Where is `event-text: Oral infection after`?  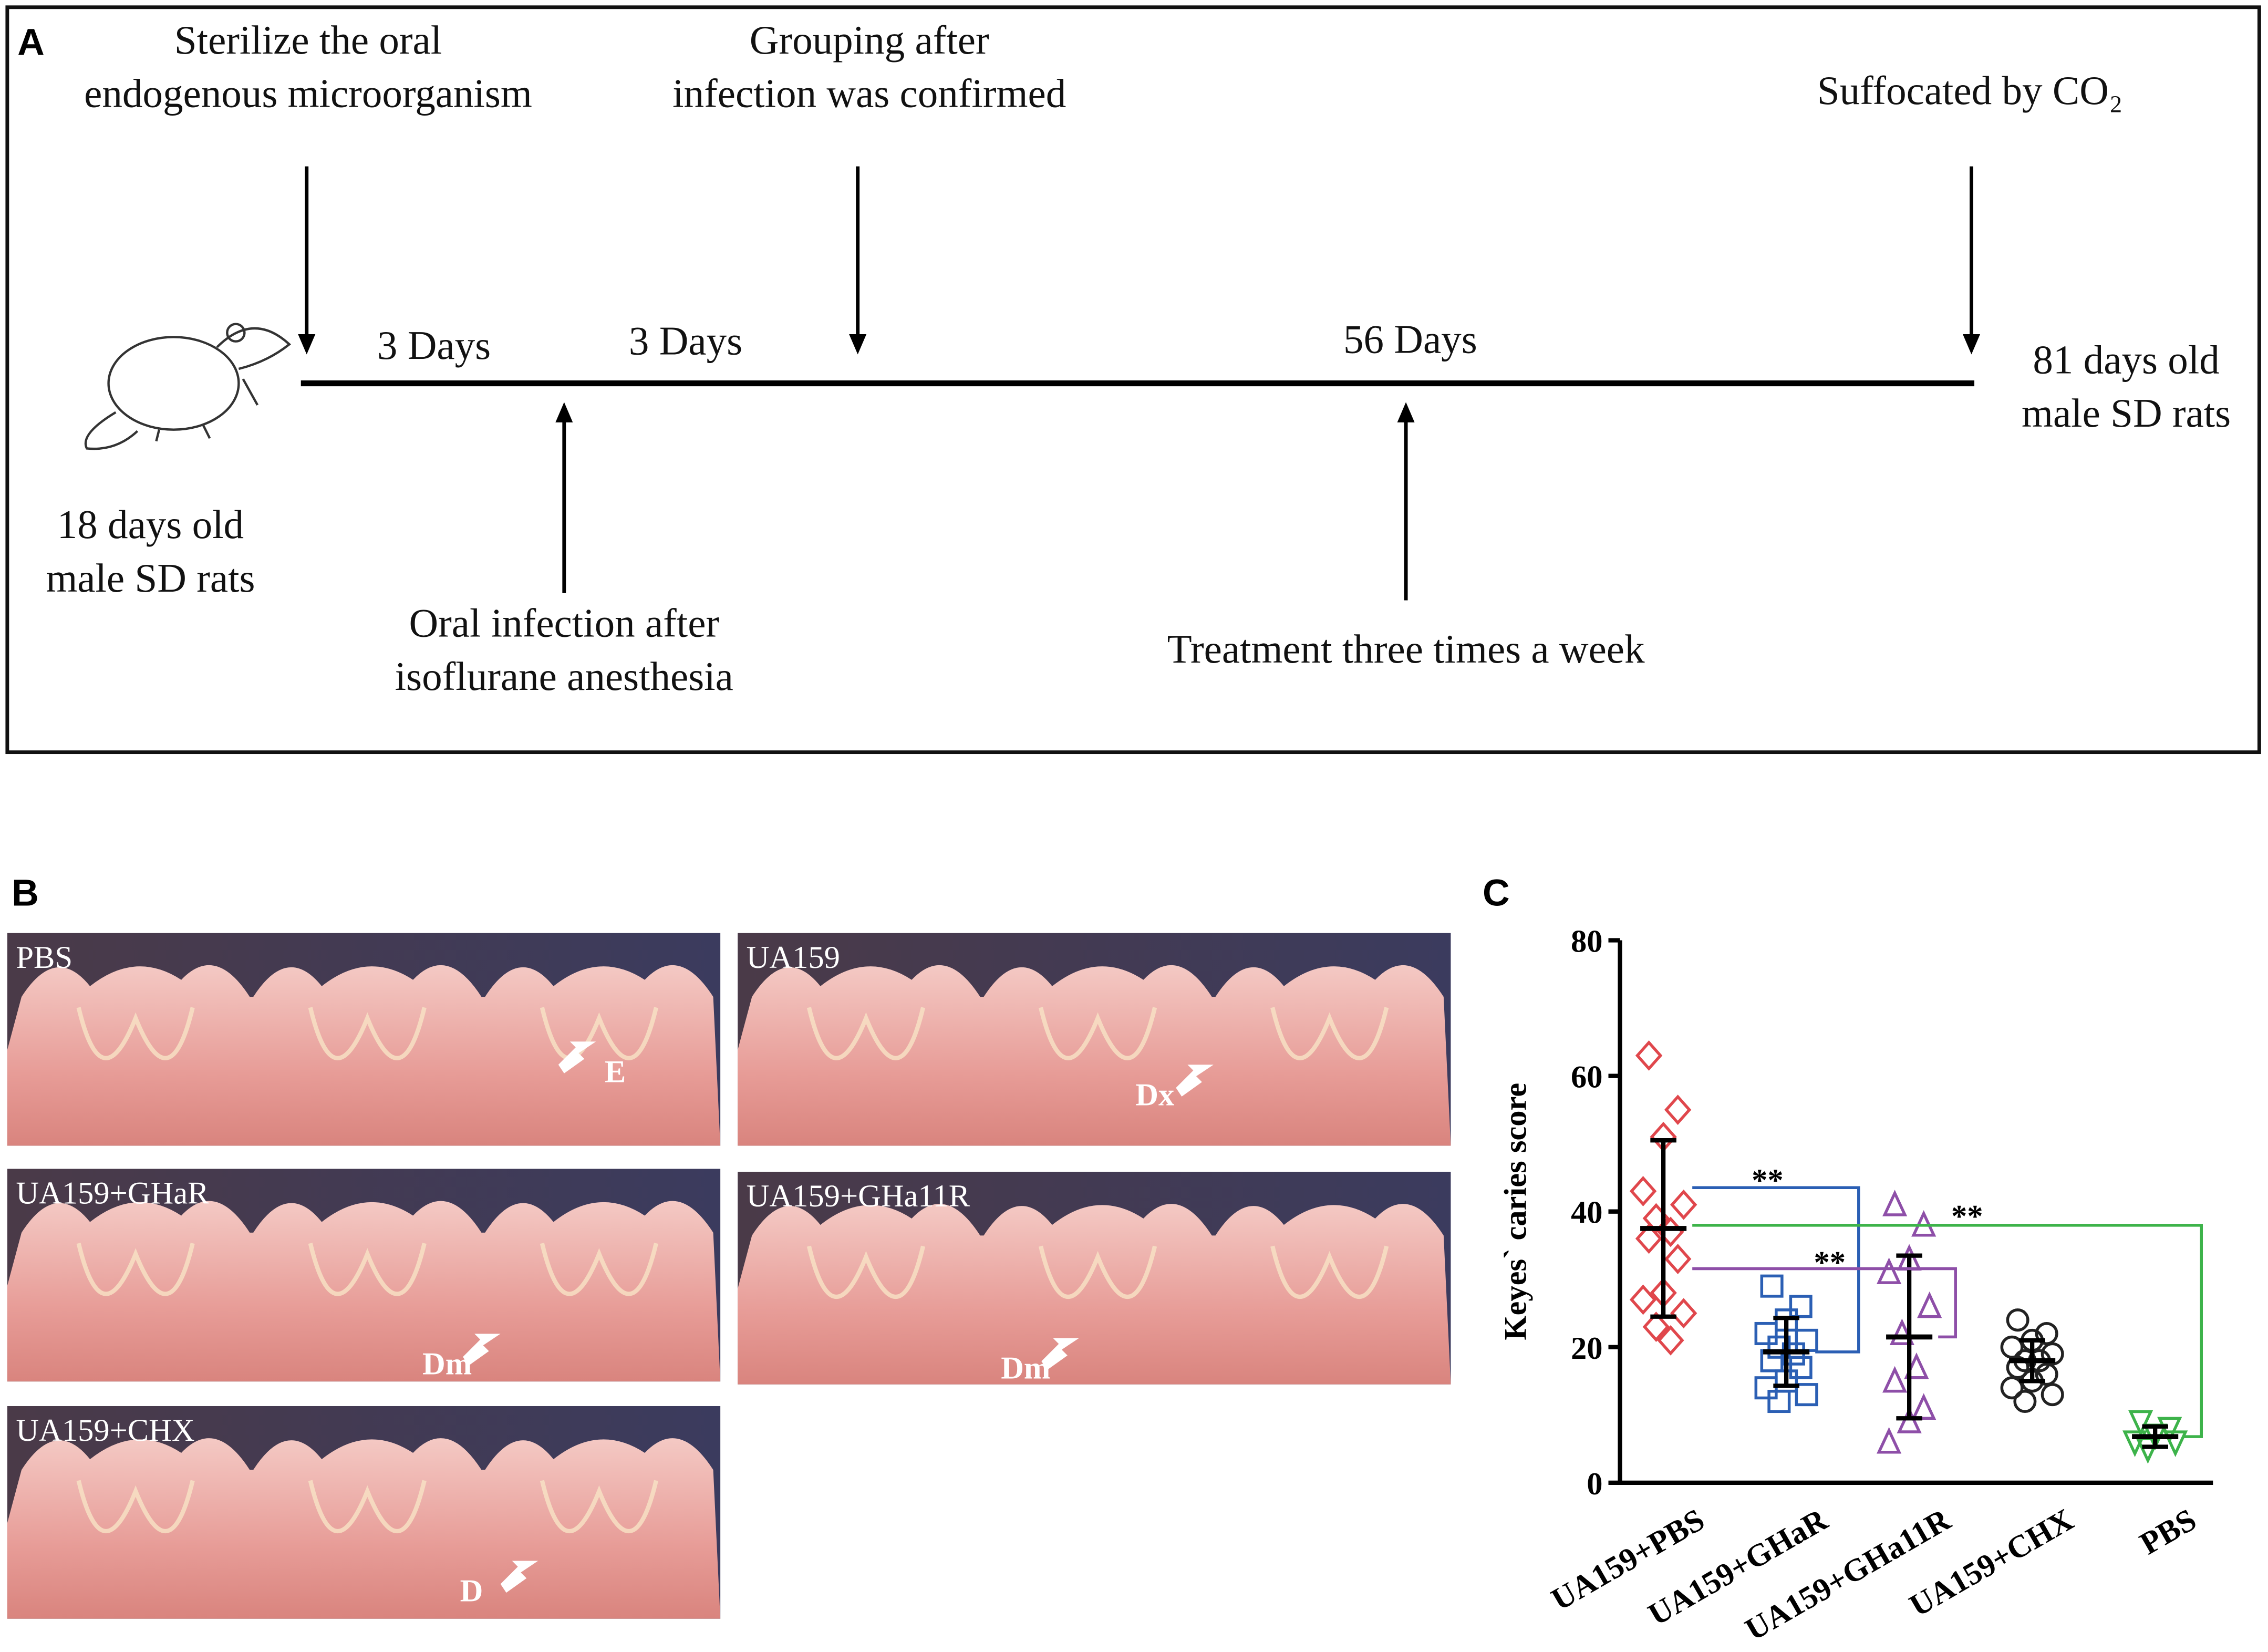 event-text: Oral infection after is located at coordinates (564, 622).